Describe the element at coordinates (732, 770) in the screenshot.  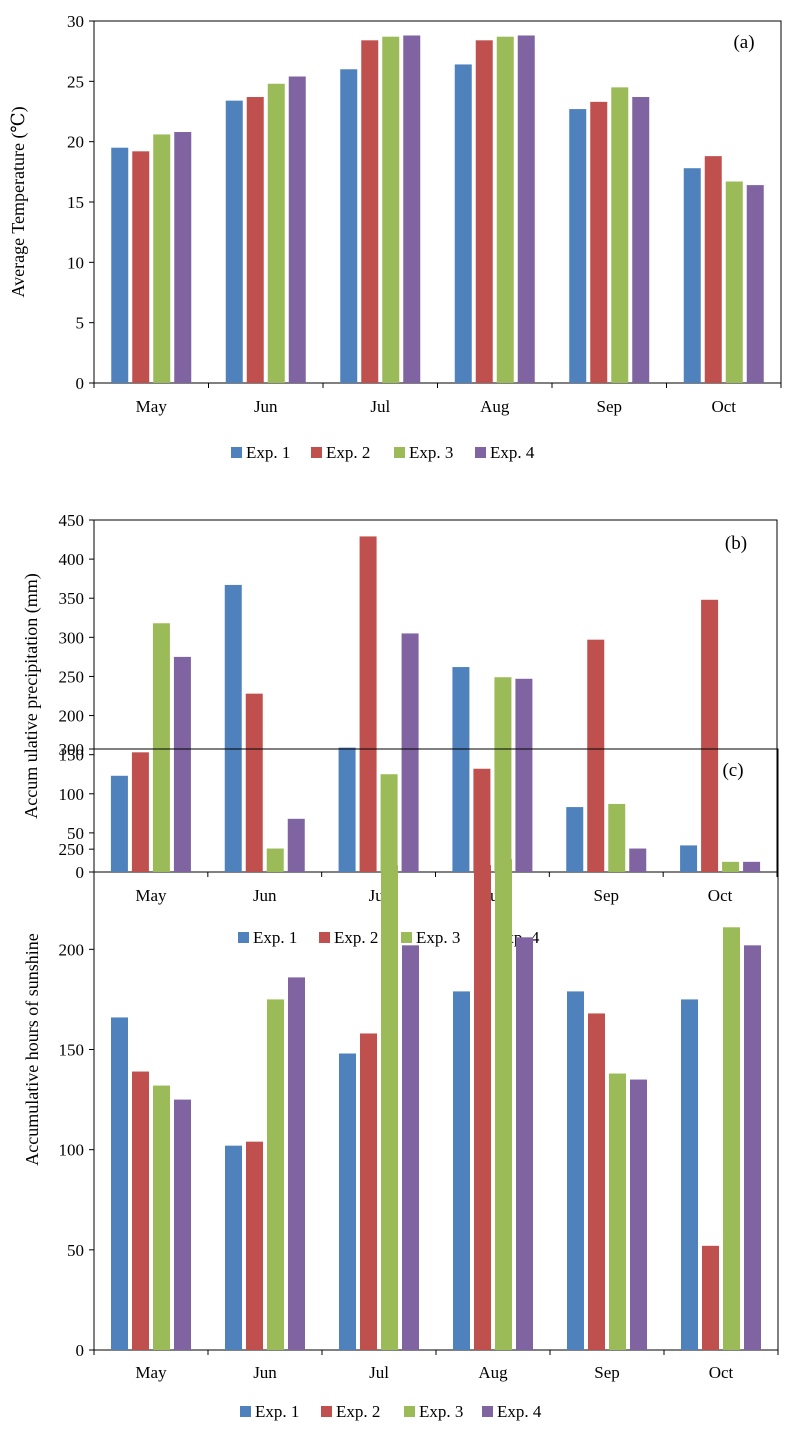
I see `panel-label: (c)` at that location.